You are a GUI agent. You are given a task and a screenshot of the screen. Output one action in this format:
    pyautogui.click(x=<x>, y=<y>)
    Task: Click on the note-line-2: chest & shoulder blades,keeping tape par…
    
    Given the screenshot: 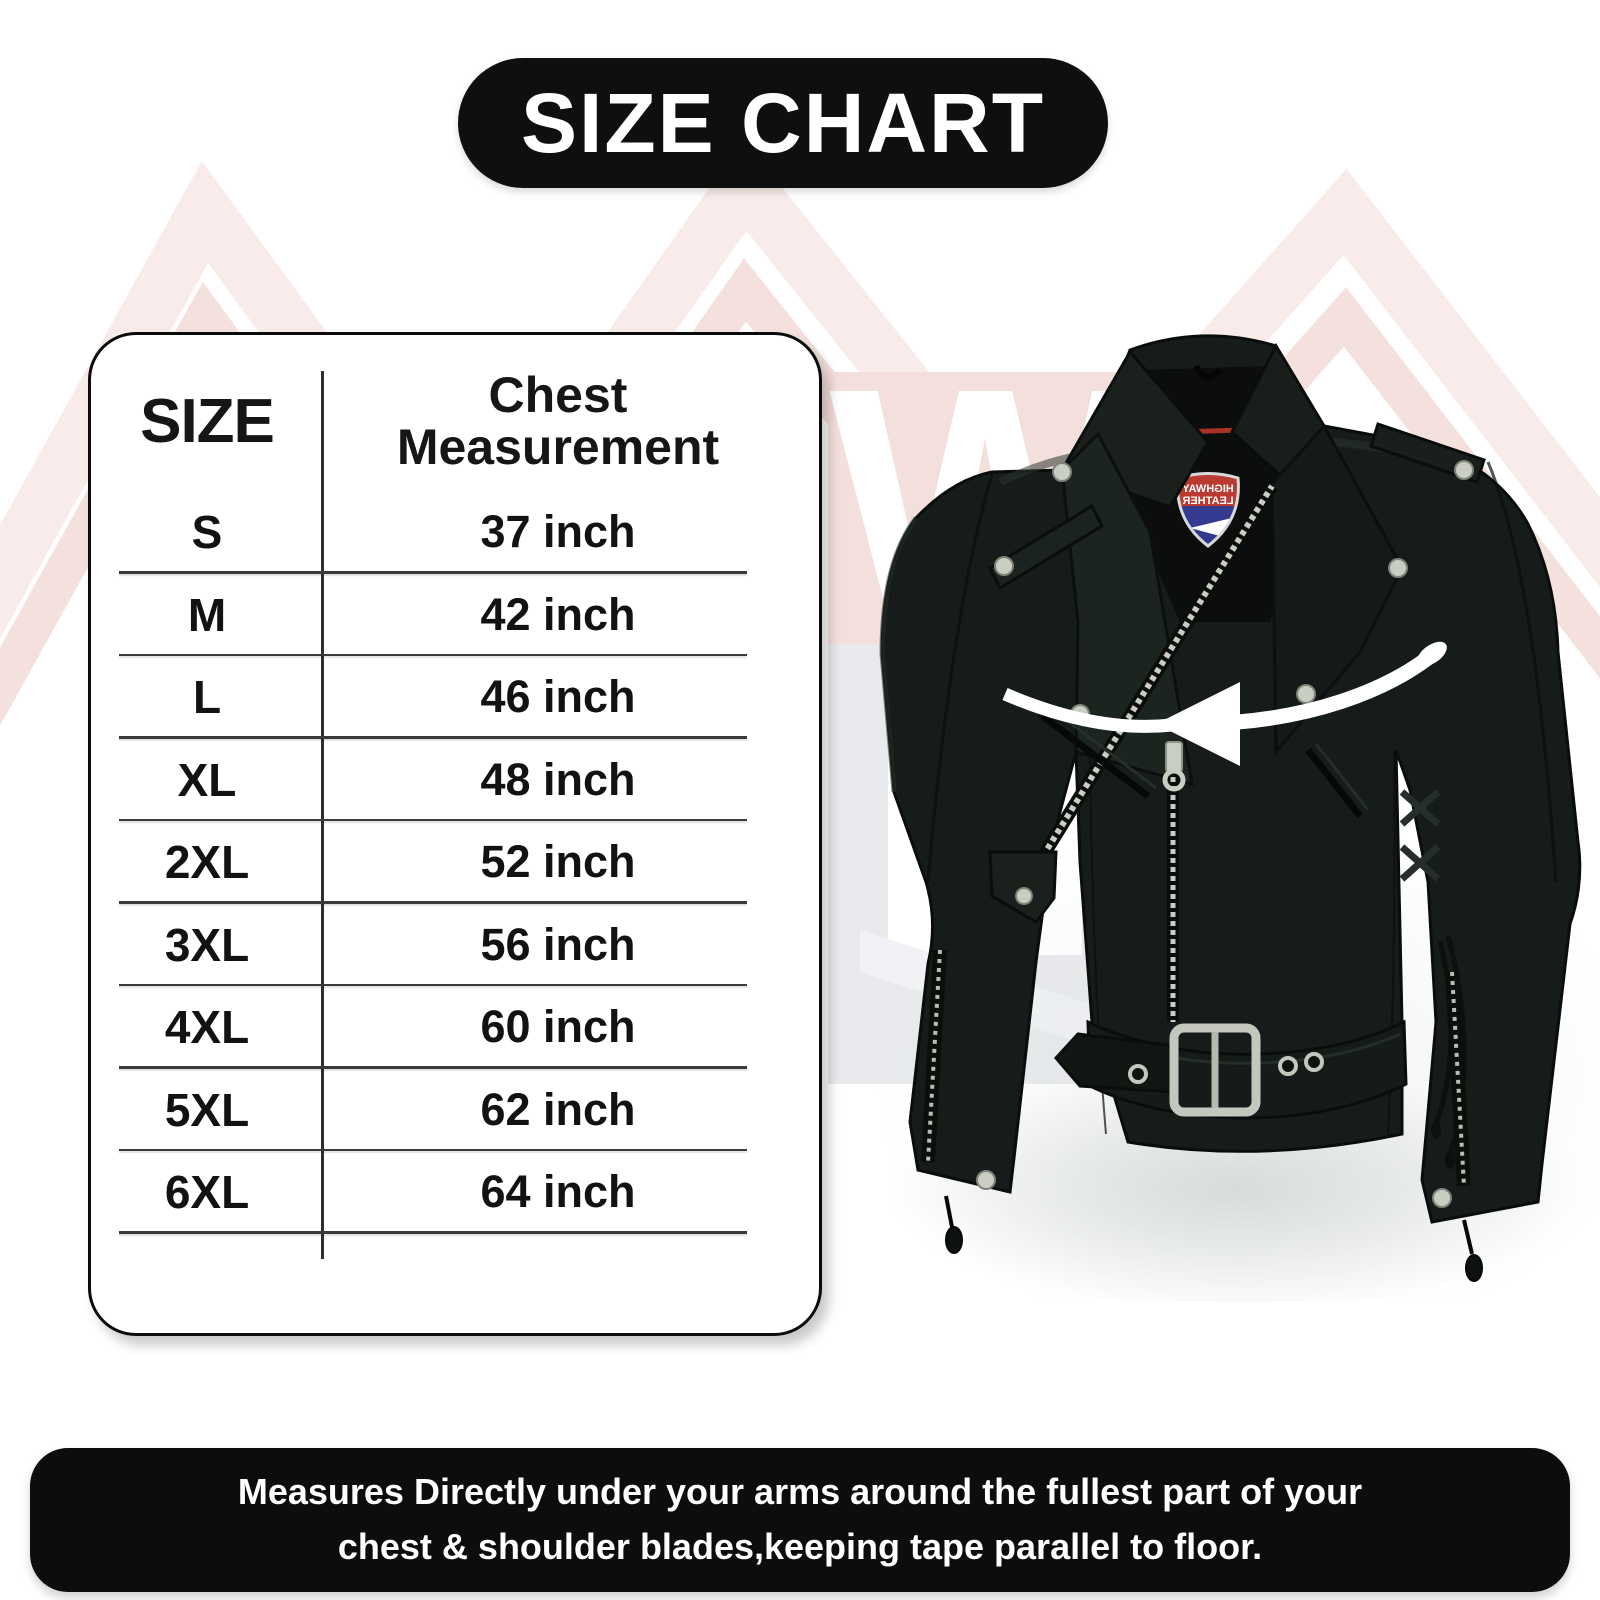 What is the action you would take?
    pyautogui.click(x=800, y=1546)
    